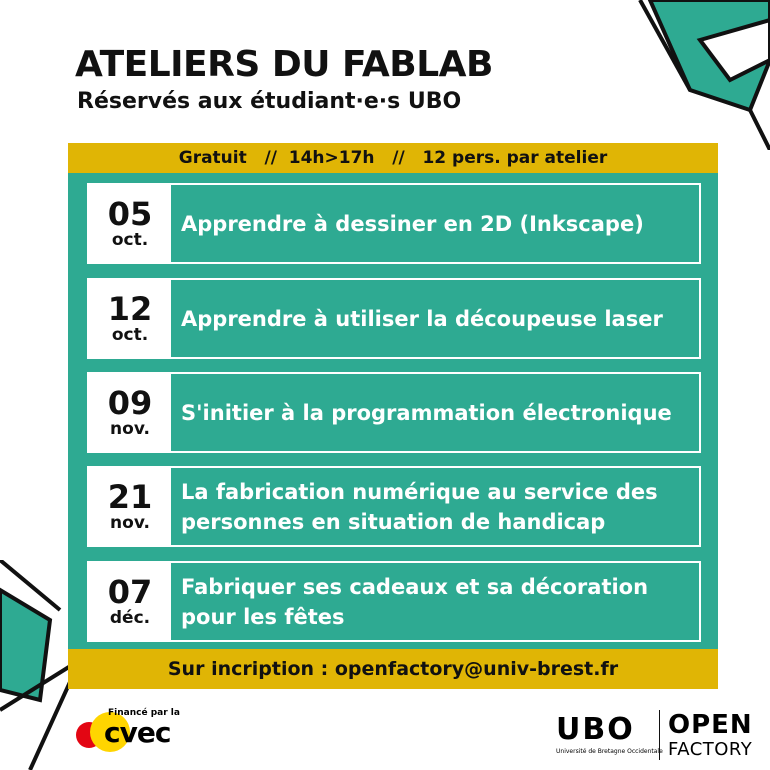  I want to click on divider, so click(659, 735).